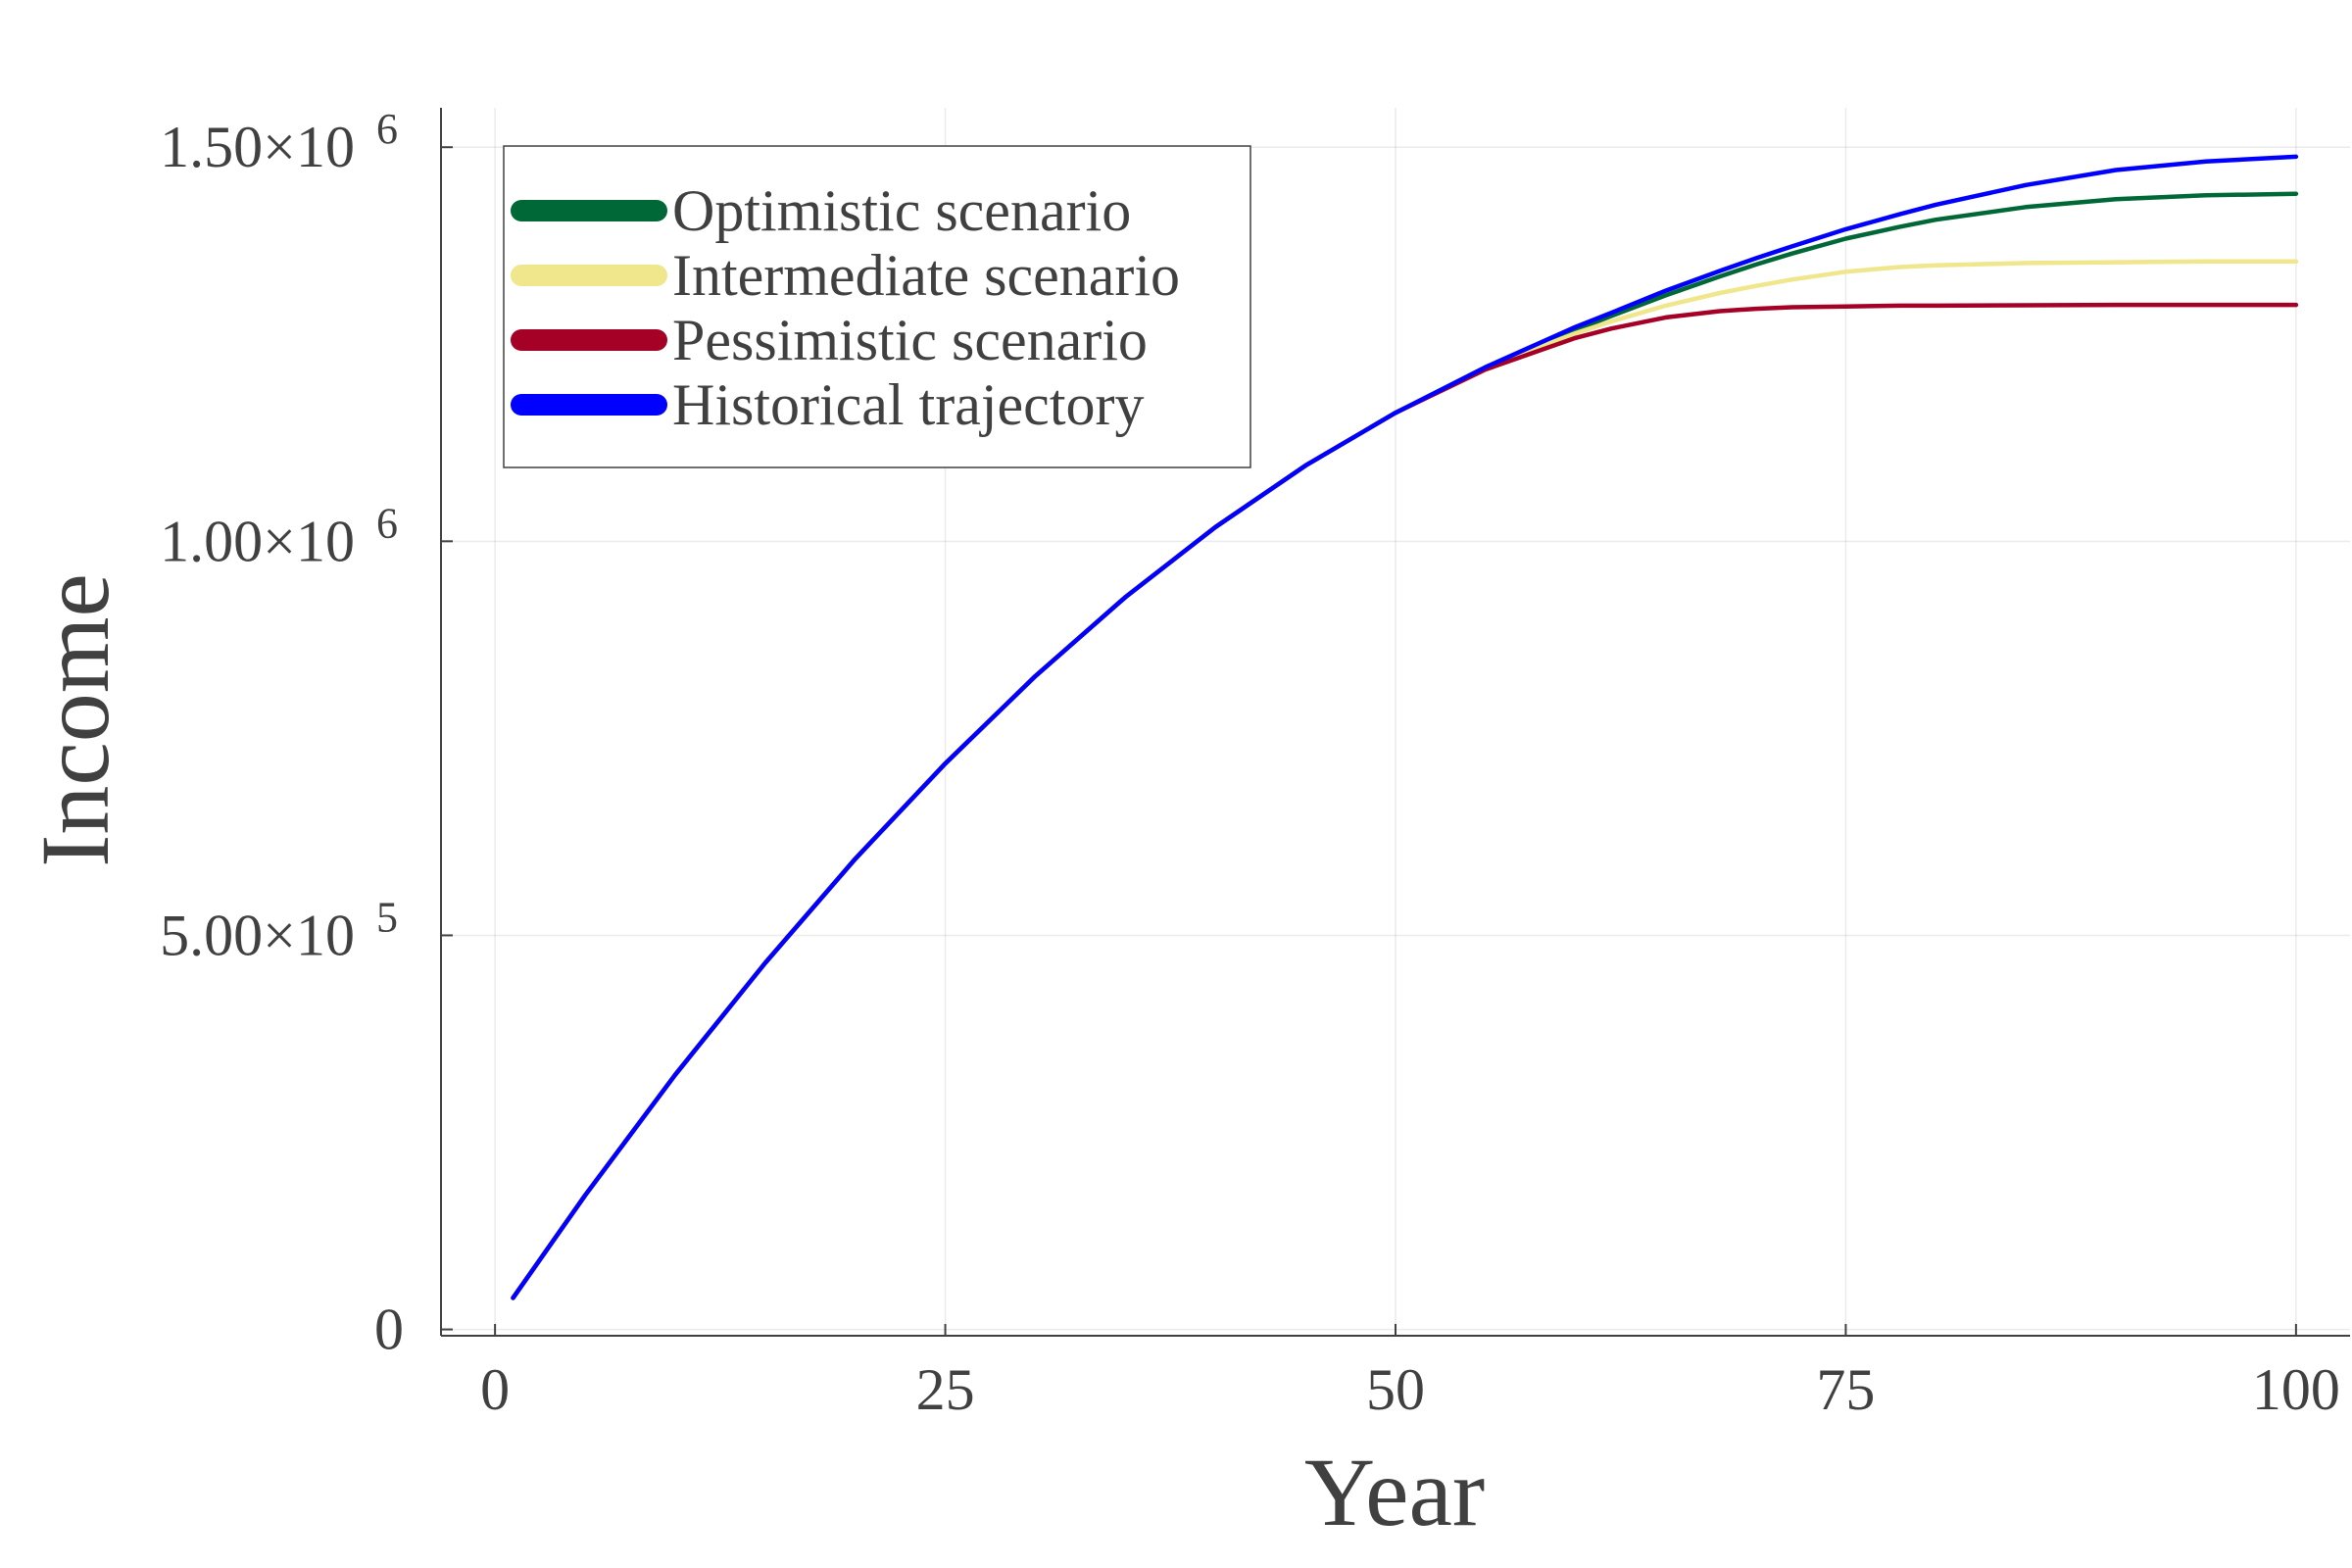  What do you see at coordinates (910, 340) in the screenshot?
I see `legend-label-2: Pessimistic scenario` at bounding box center [910, 340].